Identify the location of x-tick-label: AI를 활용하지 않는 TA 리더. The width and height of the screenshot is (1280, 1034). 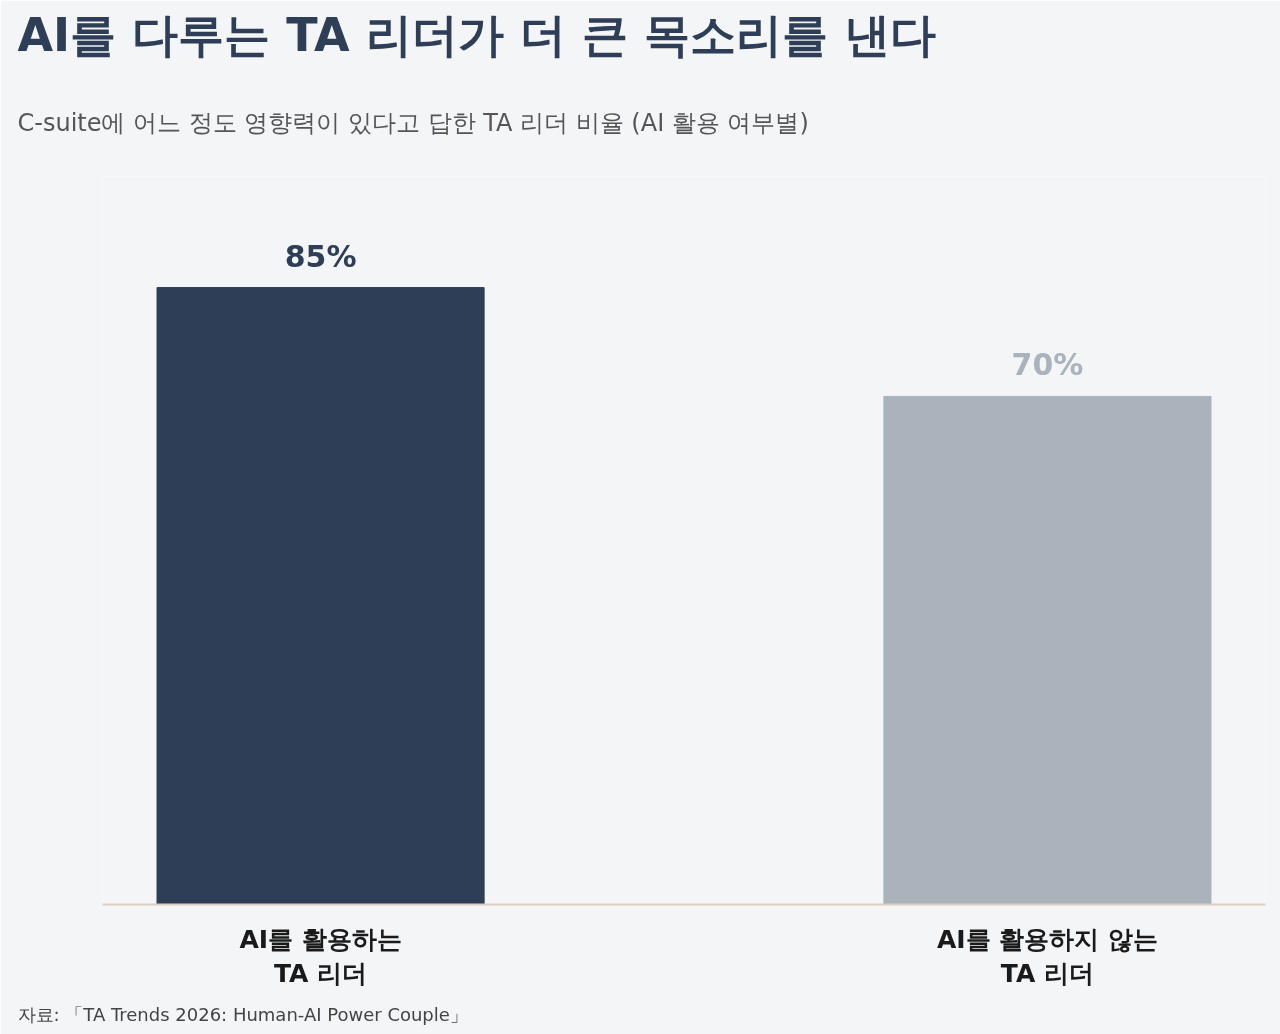
(1047, 956).